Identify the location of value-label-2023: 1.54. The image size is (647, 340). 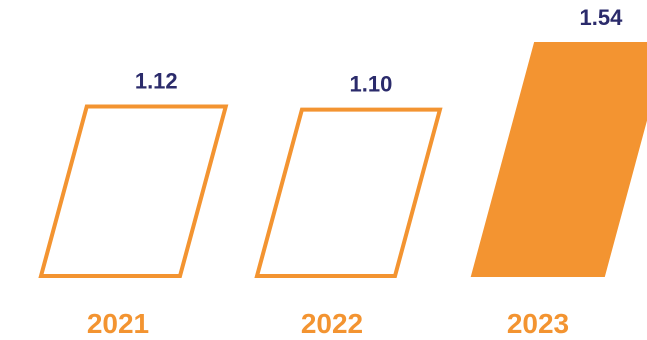
(601, 17).